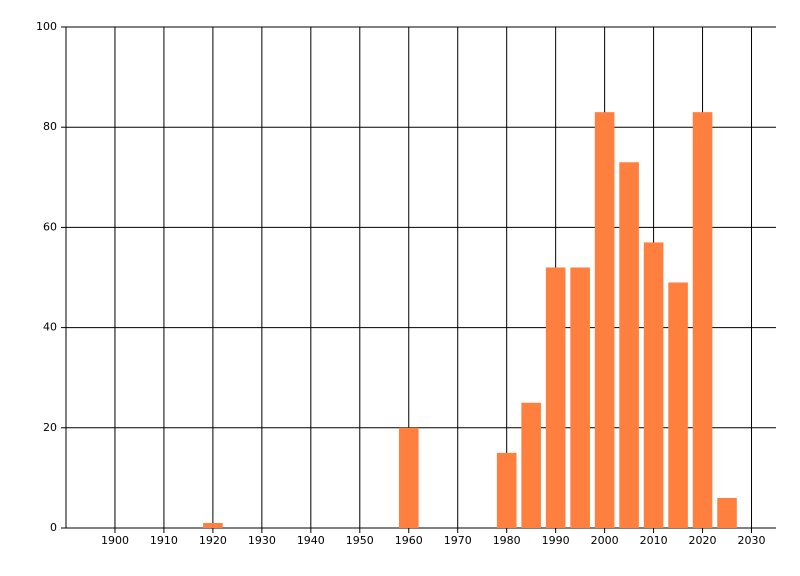  Describe the element at coordinates (605, 540) in the screenshot. I see `x-tick-label: 2000` at that location.